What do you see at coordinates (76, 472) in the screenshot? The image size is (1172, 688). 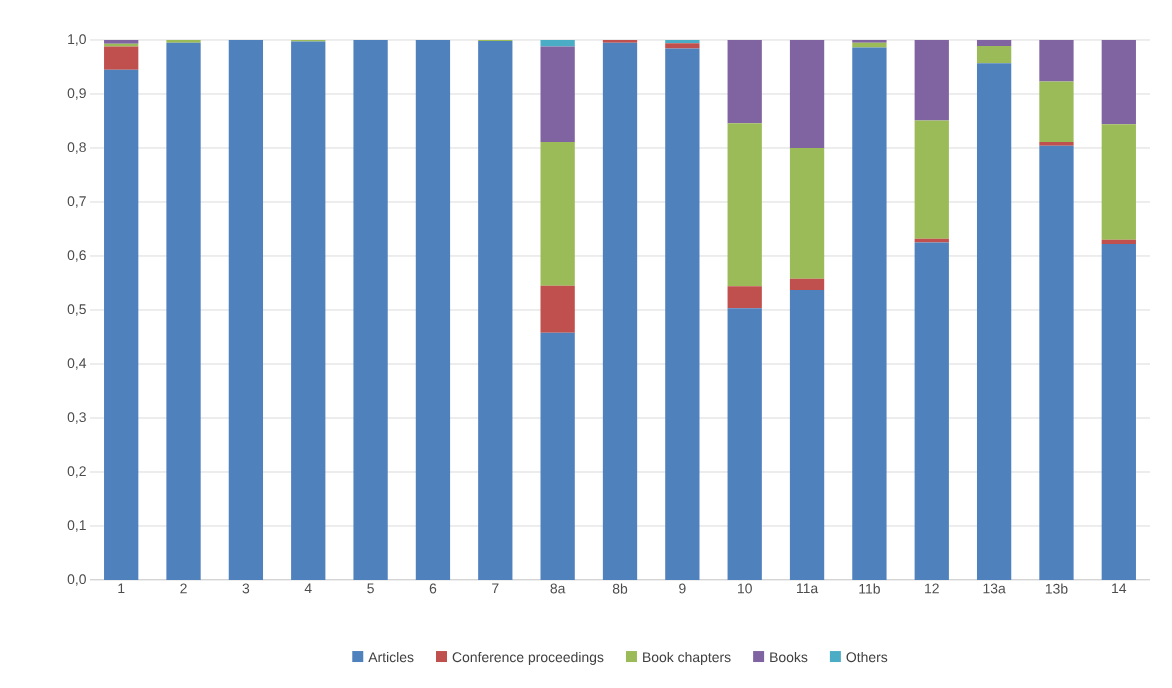 I see `y-tick-label: 0,2` at bounding box center [76, 472].